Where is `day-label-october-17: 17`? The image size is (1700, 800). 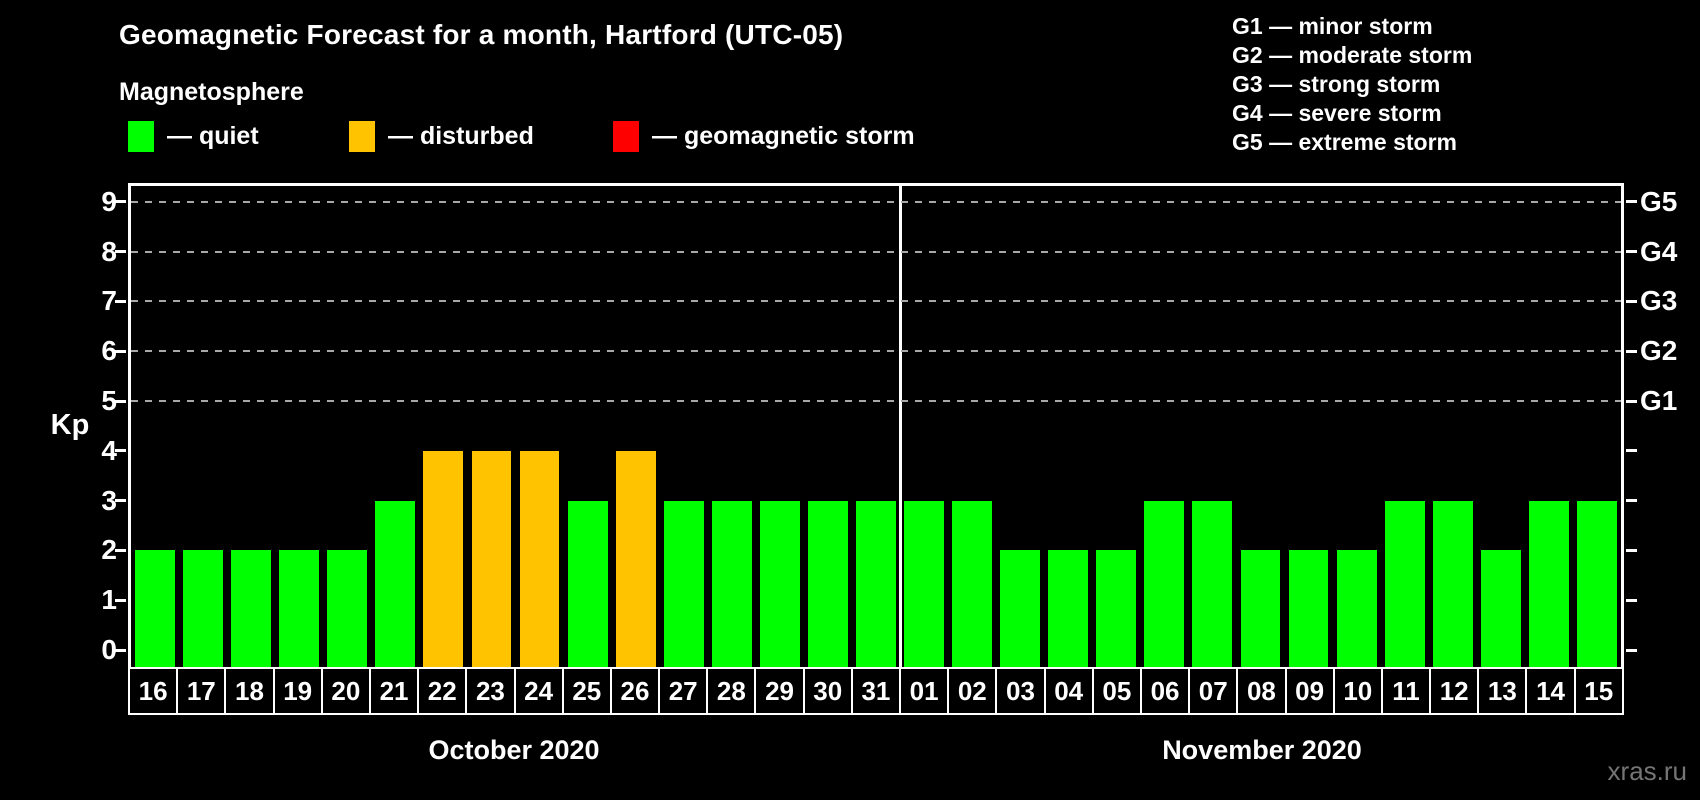
day-label-october-17: 17 is located at coordinates (200, 691).